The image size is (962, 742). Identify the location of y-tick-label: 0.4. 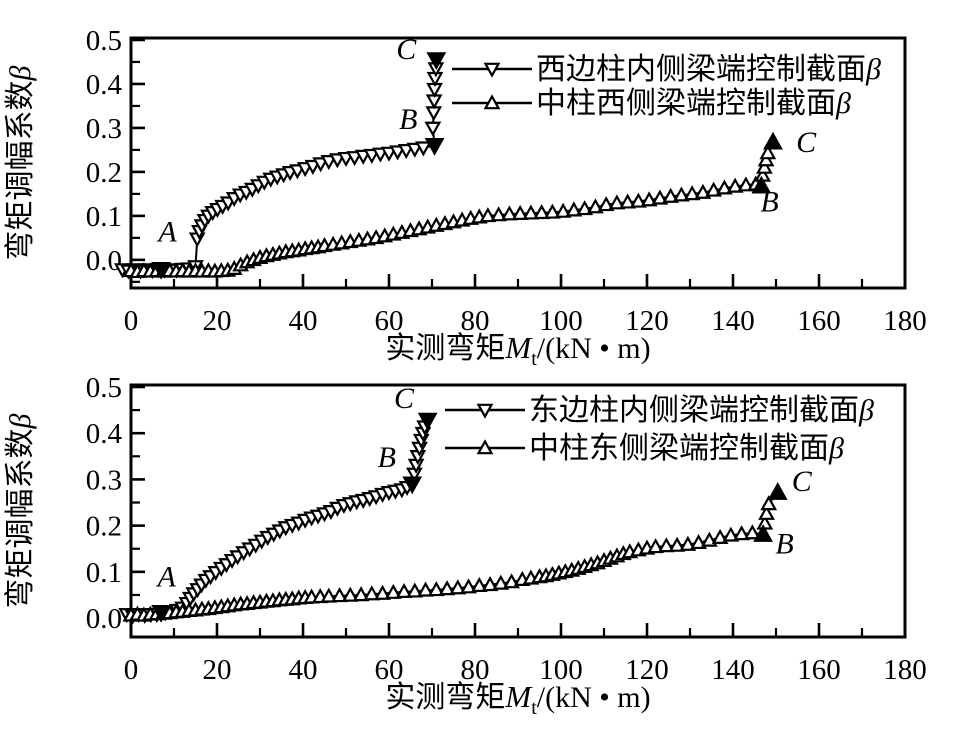
(104, 85).